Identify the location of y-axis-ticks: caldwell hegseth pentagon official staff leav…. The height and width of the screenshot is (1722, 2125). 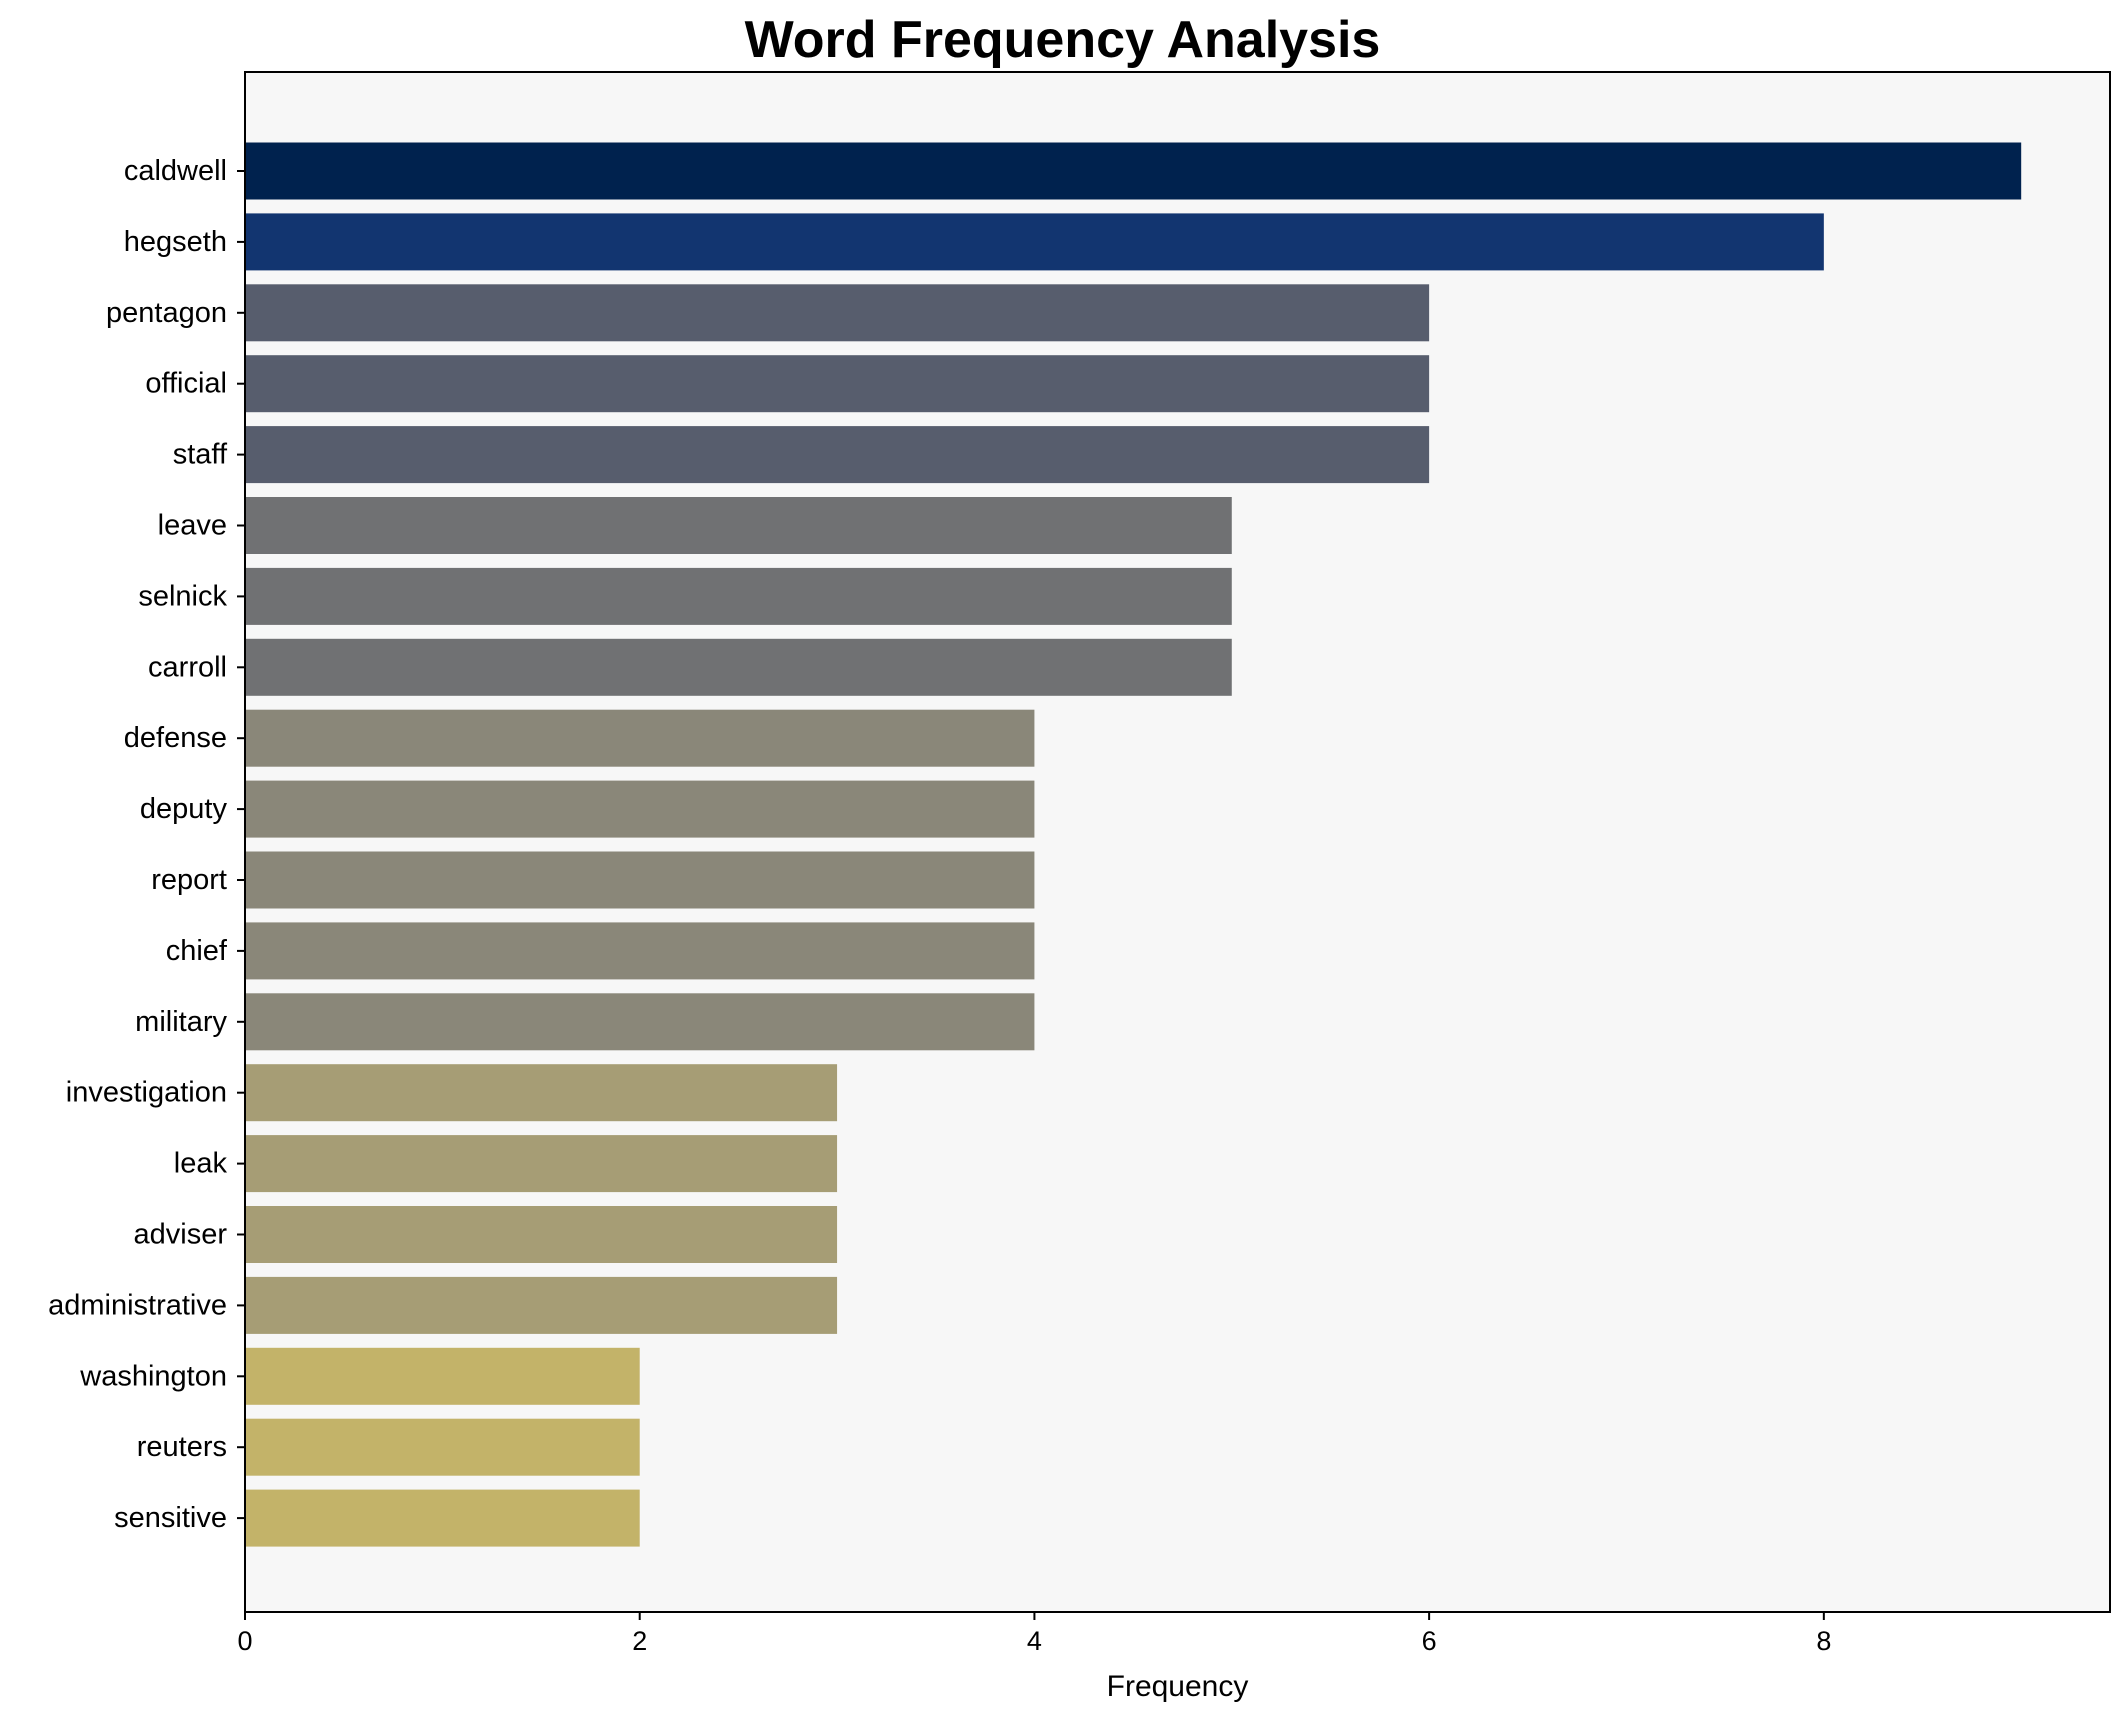
(146, 844).